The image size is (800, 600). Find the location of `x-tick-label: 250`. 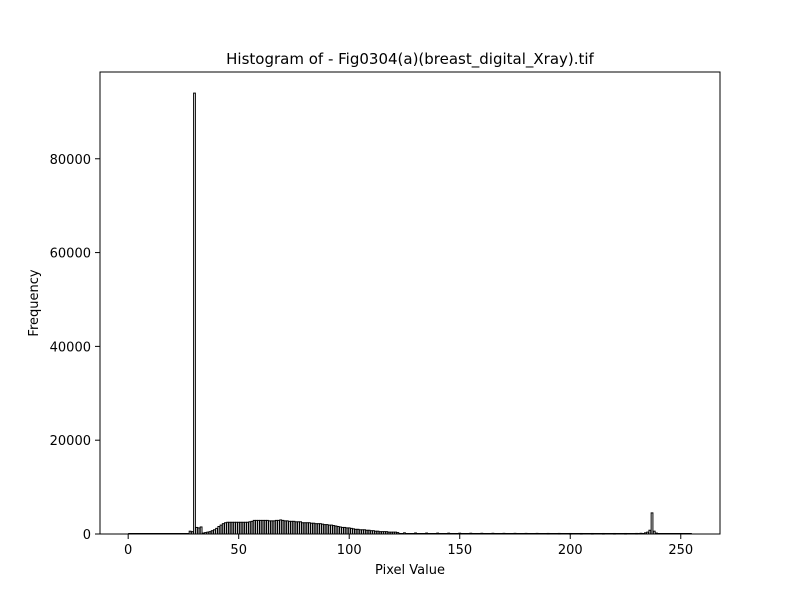

x-tick-label: 250 is located at coordinates (680, 550).